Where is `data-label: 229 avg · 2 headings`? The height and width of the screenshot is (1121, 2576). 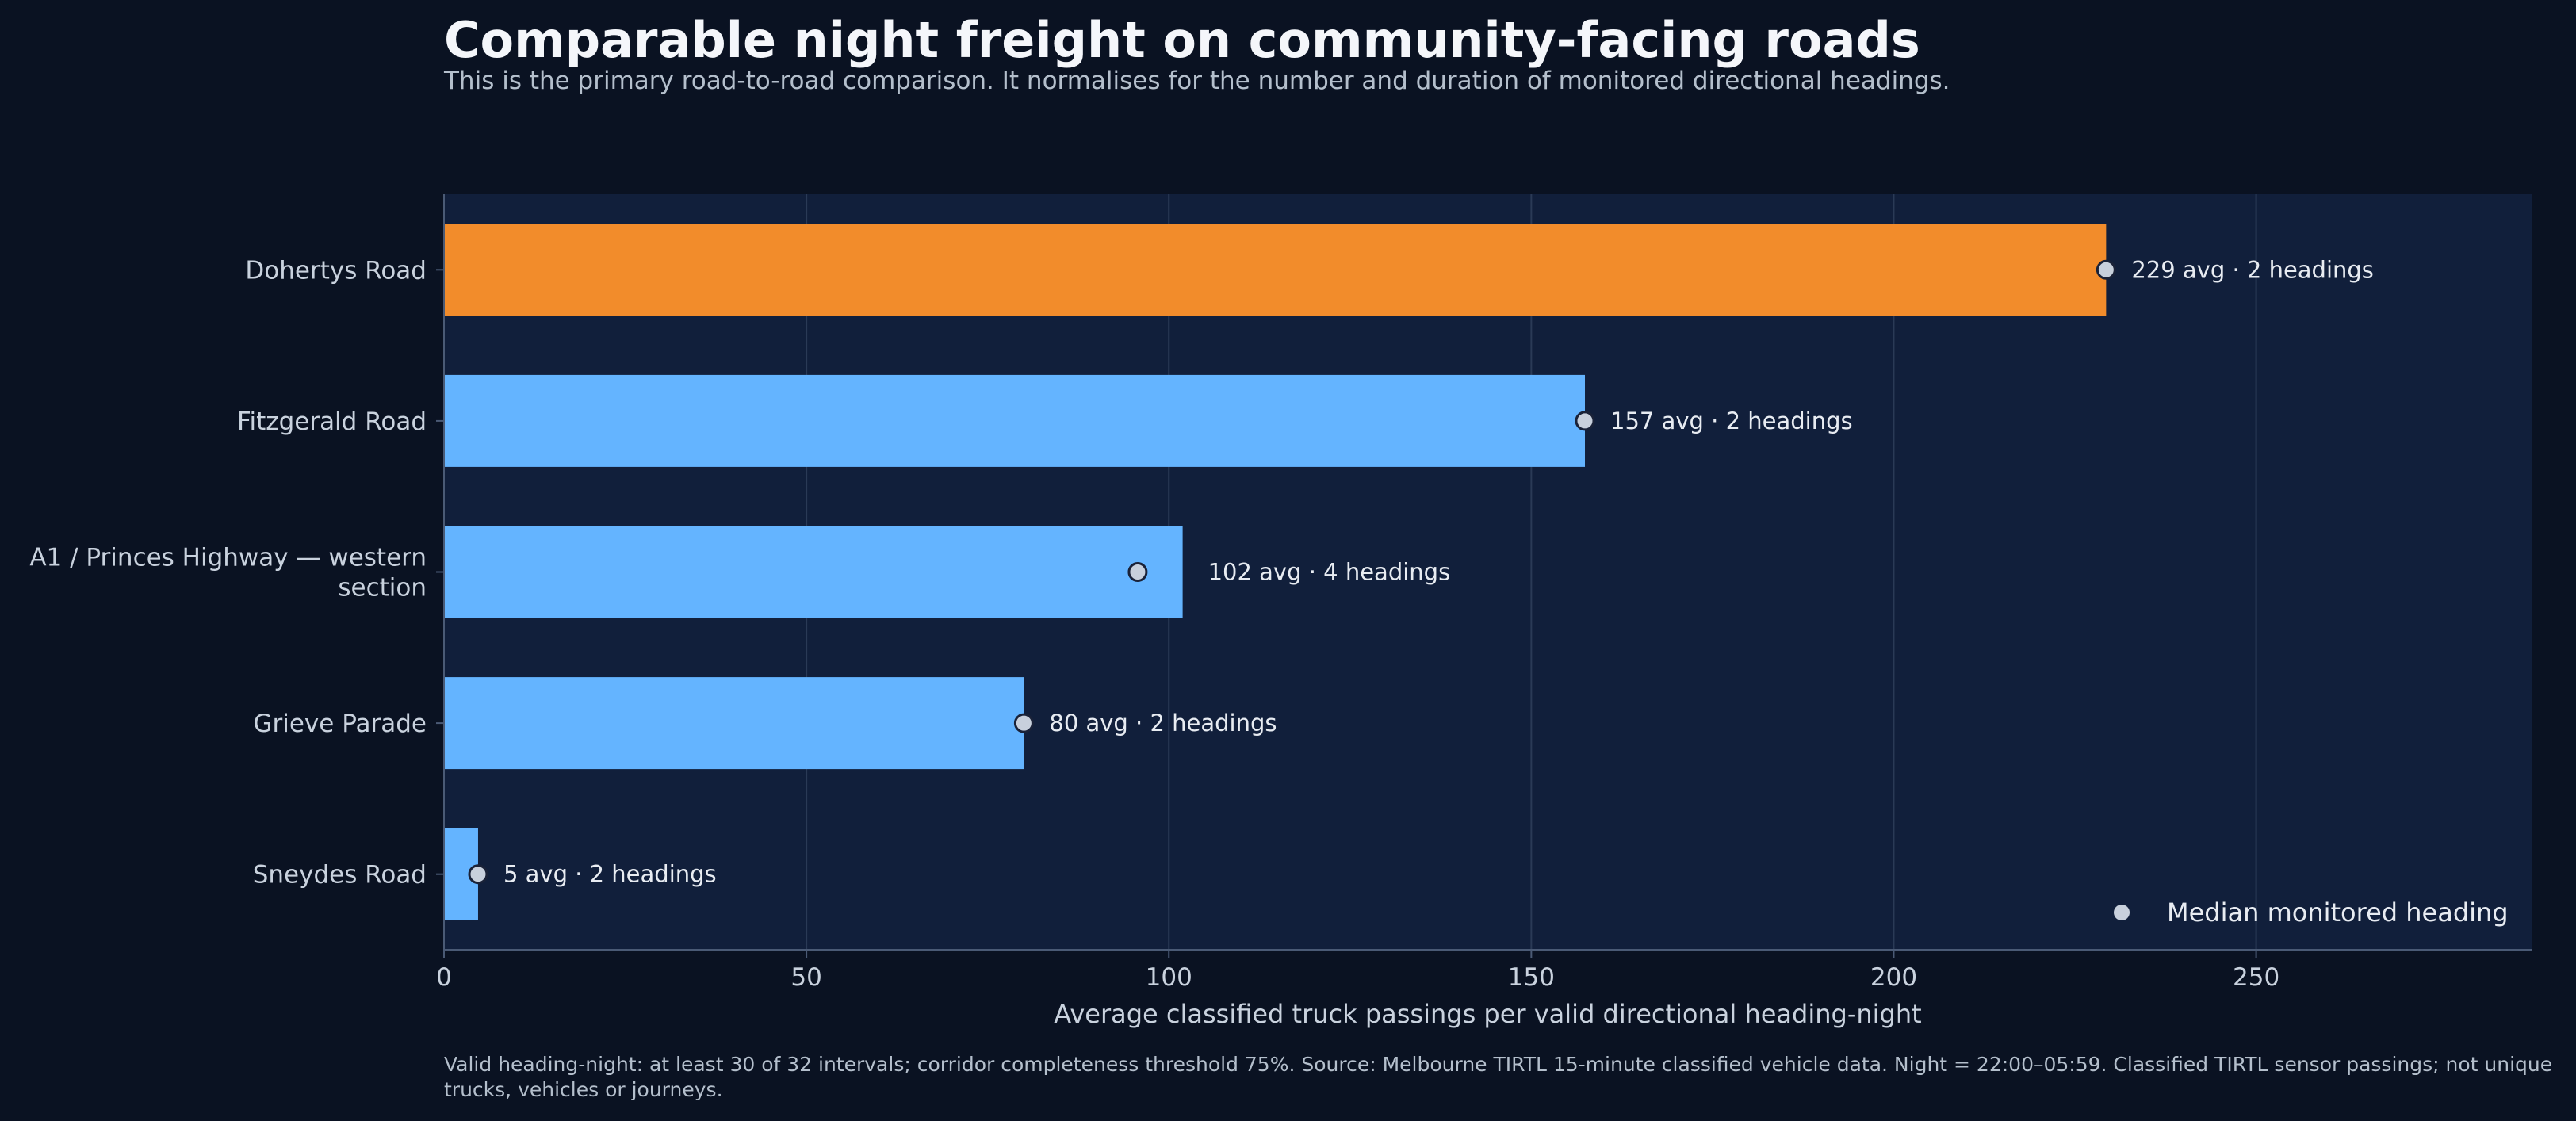
data-label: 229 avg · 2 headings is located at coordinates (2252, 269).